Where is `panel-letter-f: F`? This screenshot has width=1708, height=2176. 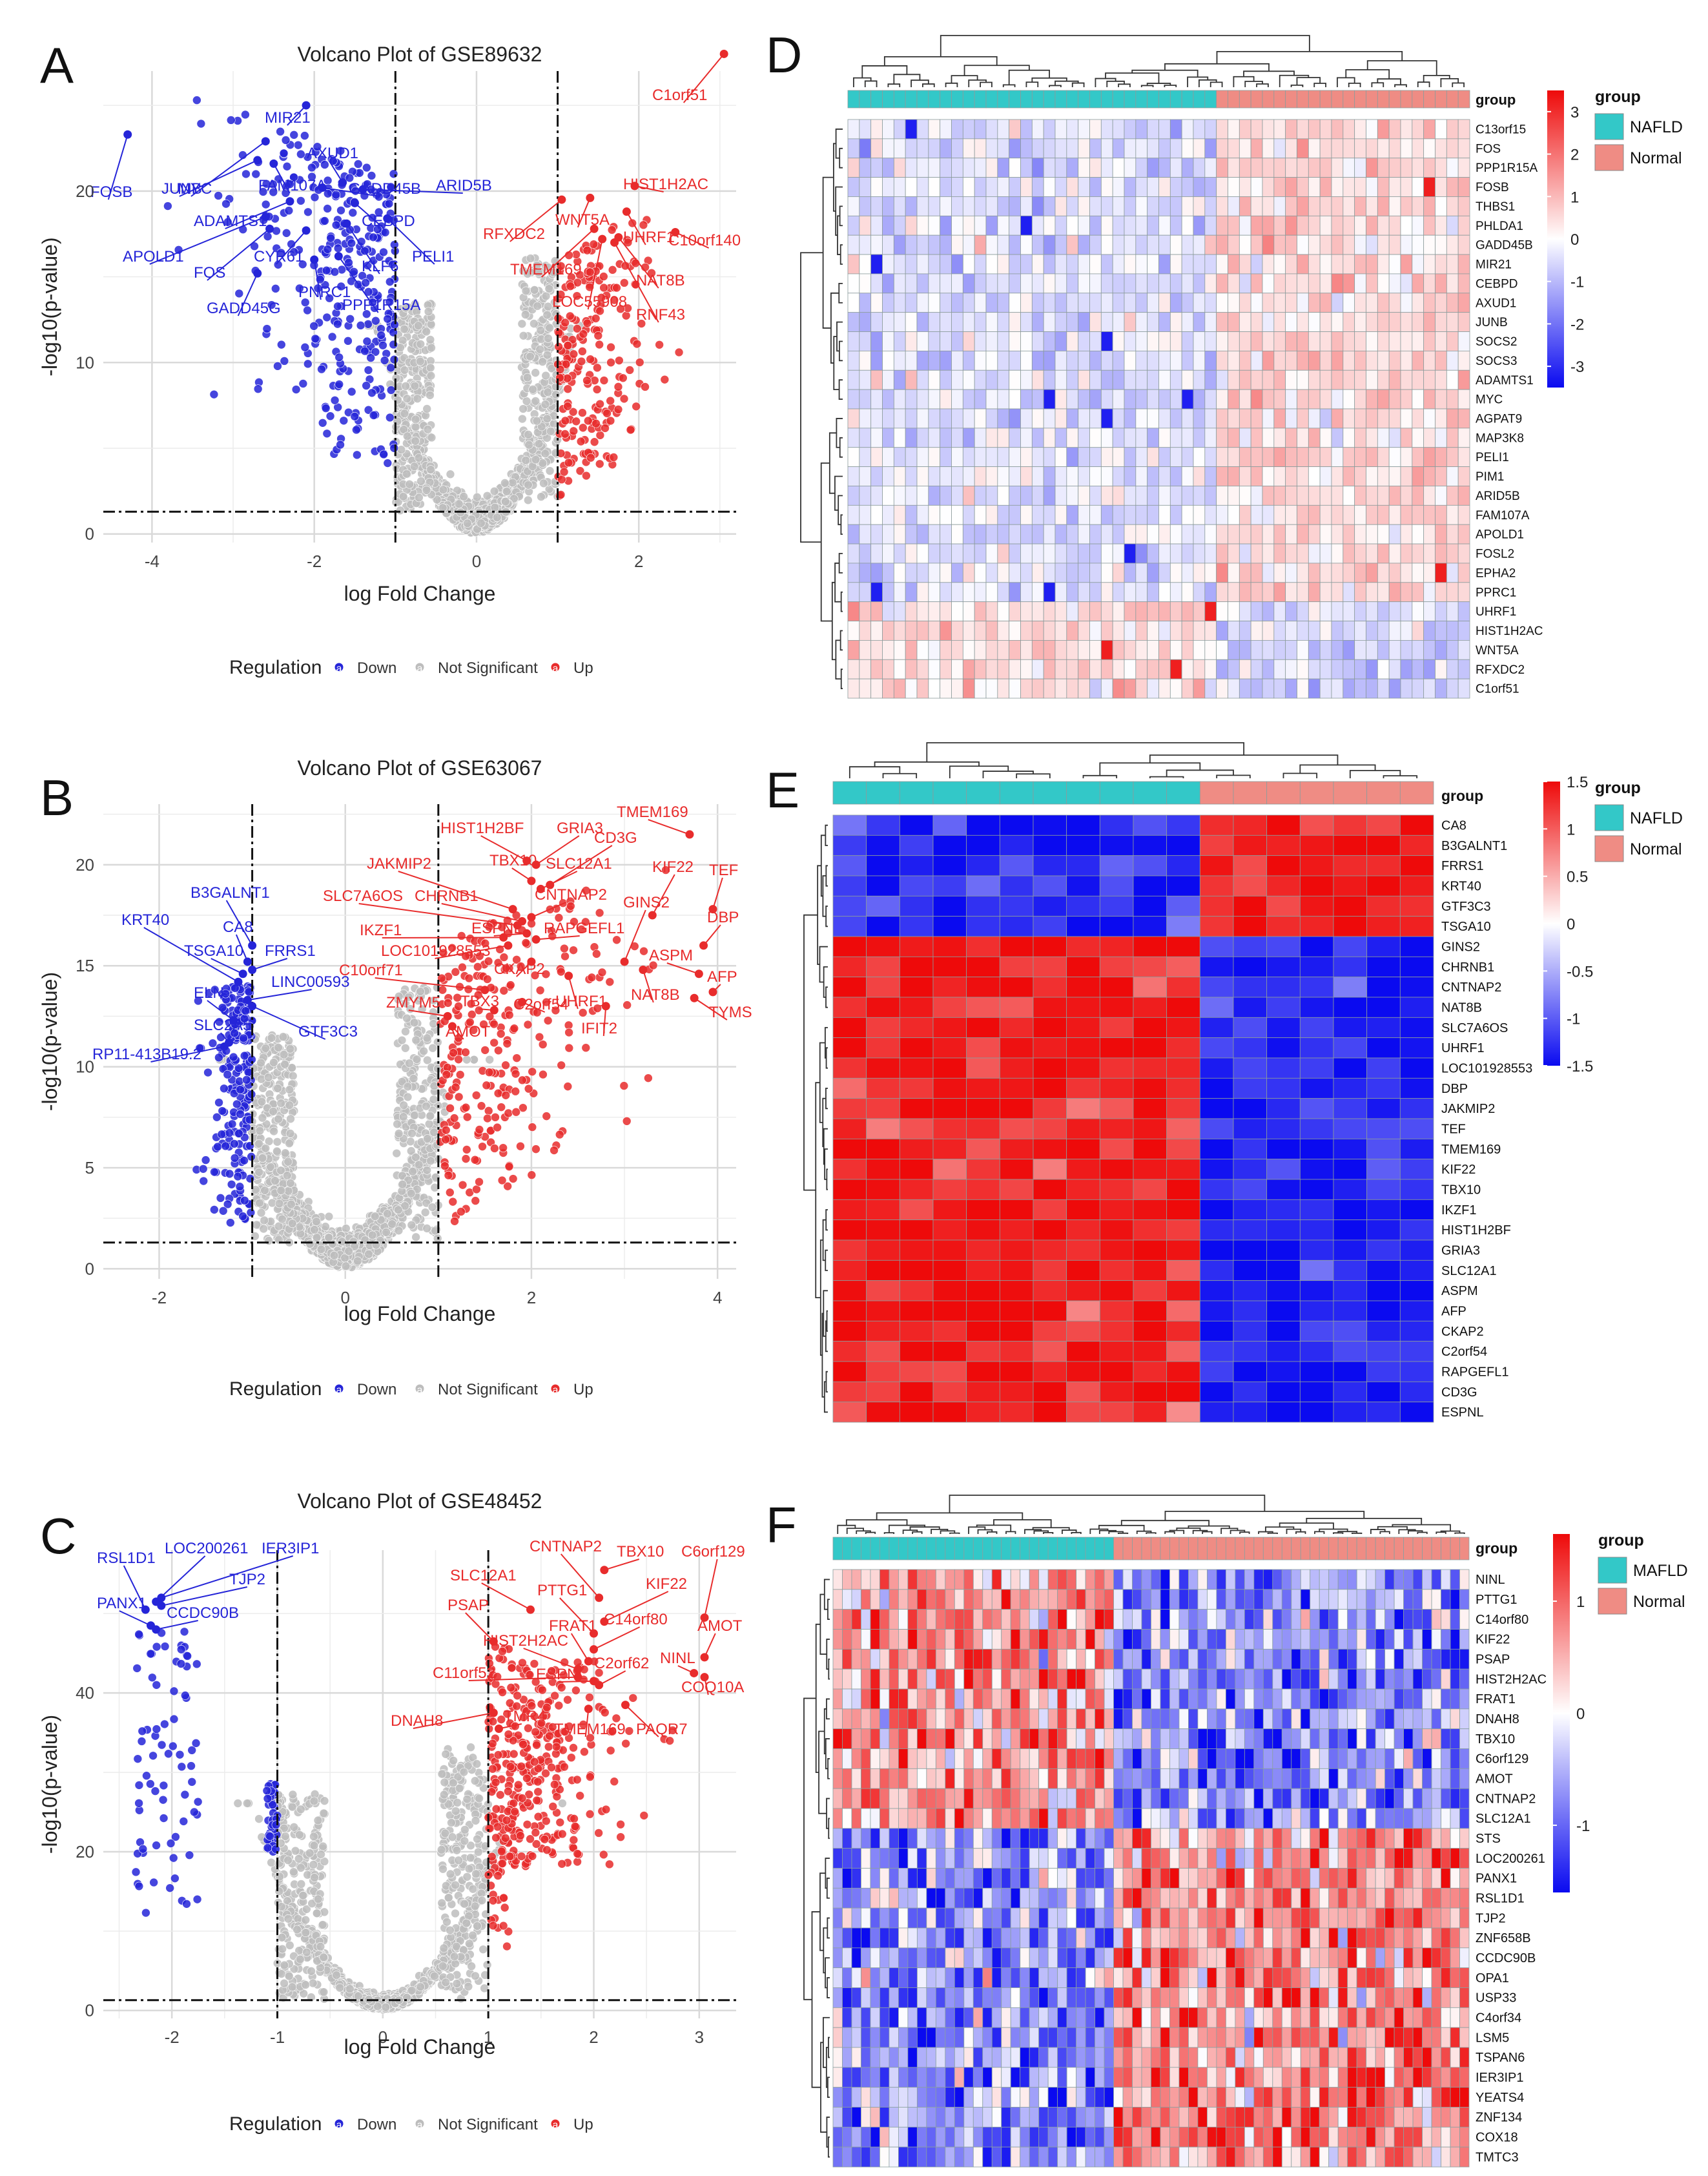
panel-letter-f: F is located at coordinates (781, 1525).